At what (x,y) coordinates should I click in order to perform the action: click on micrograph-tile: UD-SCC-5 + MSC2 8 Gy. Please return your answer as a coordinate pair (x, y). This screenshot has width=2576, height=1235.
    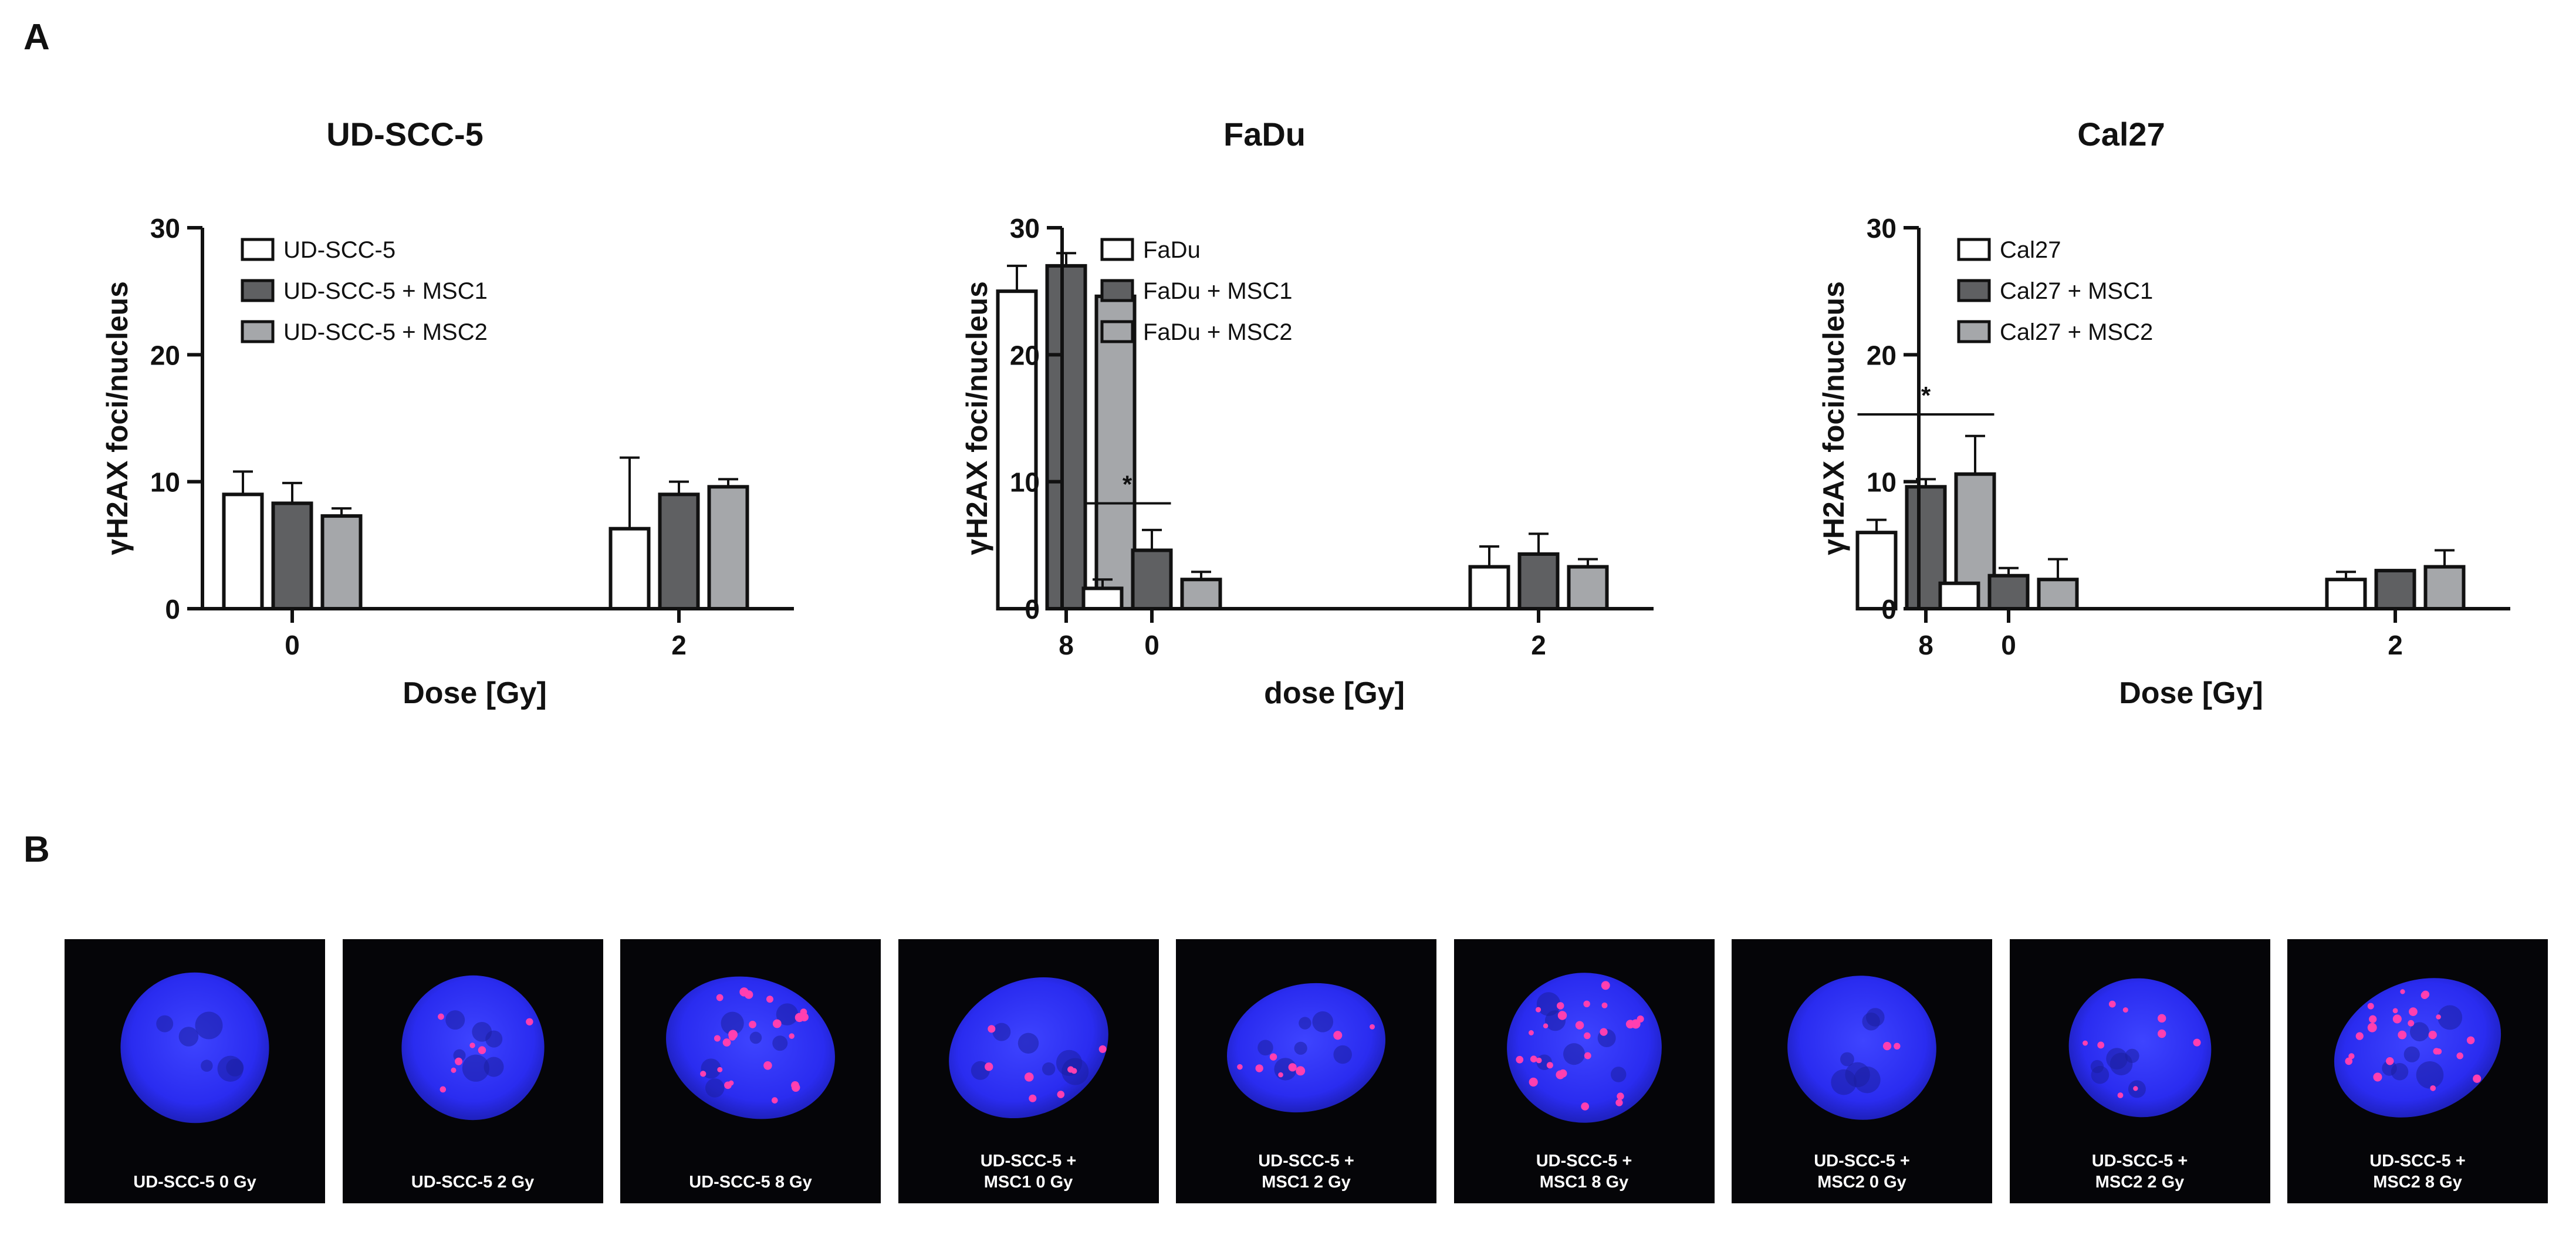
    Looking at the image, I should click on (2417, 1071).